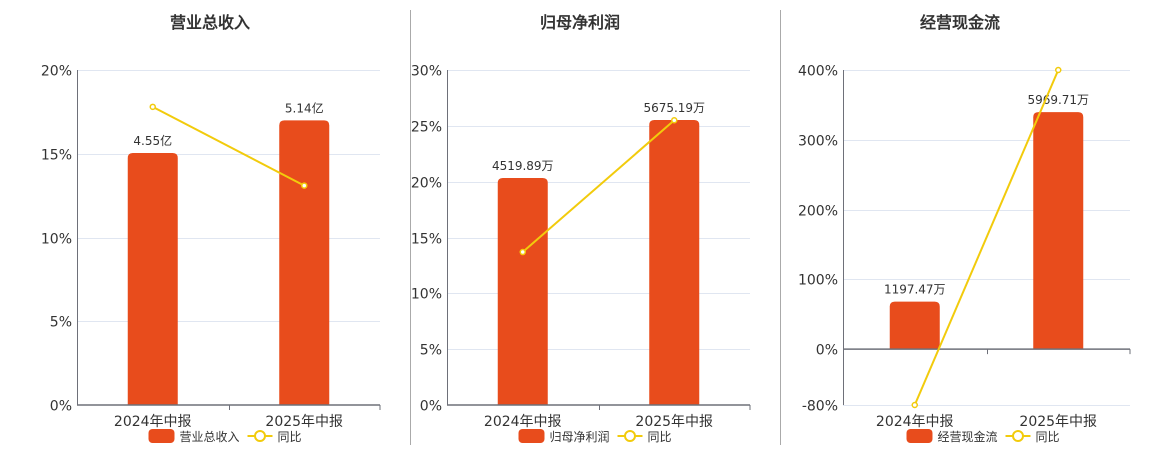 Image resolution: width=1160 pixels, height=450 pixels. What do you see at coordinates (1058, 100) in the screenshot?
I see `bar-data-label: 5969.71万` at bounding box center [1058, 100].